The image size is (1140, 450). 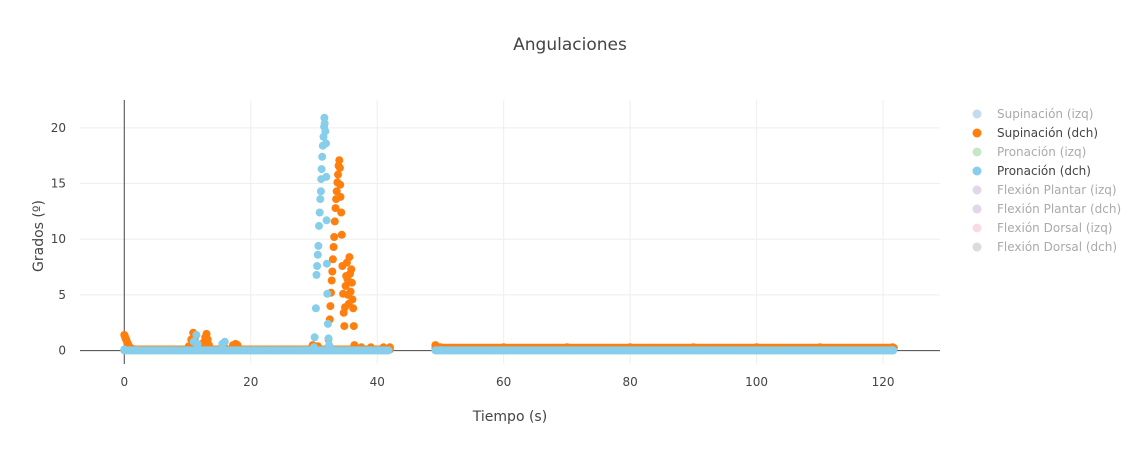 I want to click on legend-item: Flexión Dorsal (dch), so click(x=1045, y=247).